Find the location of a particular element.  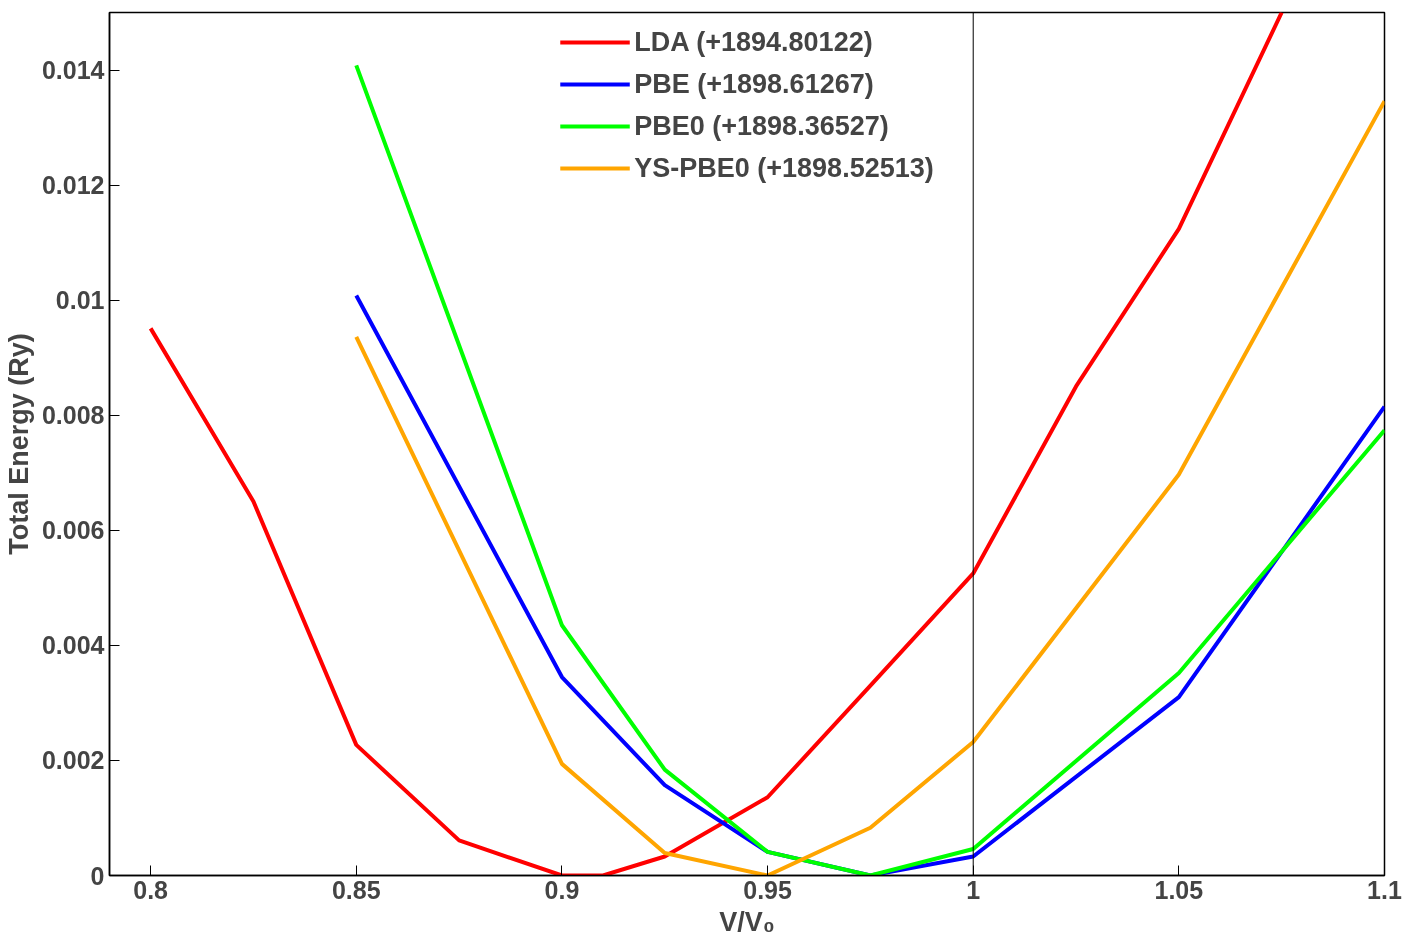

y-tick-label: 0.006 is located at coordinates (73, 530).